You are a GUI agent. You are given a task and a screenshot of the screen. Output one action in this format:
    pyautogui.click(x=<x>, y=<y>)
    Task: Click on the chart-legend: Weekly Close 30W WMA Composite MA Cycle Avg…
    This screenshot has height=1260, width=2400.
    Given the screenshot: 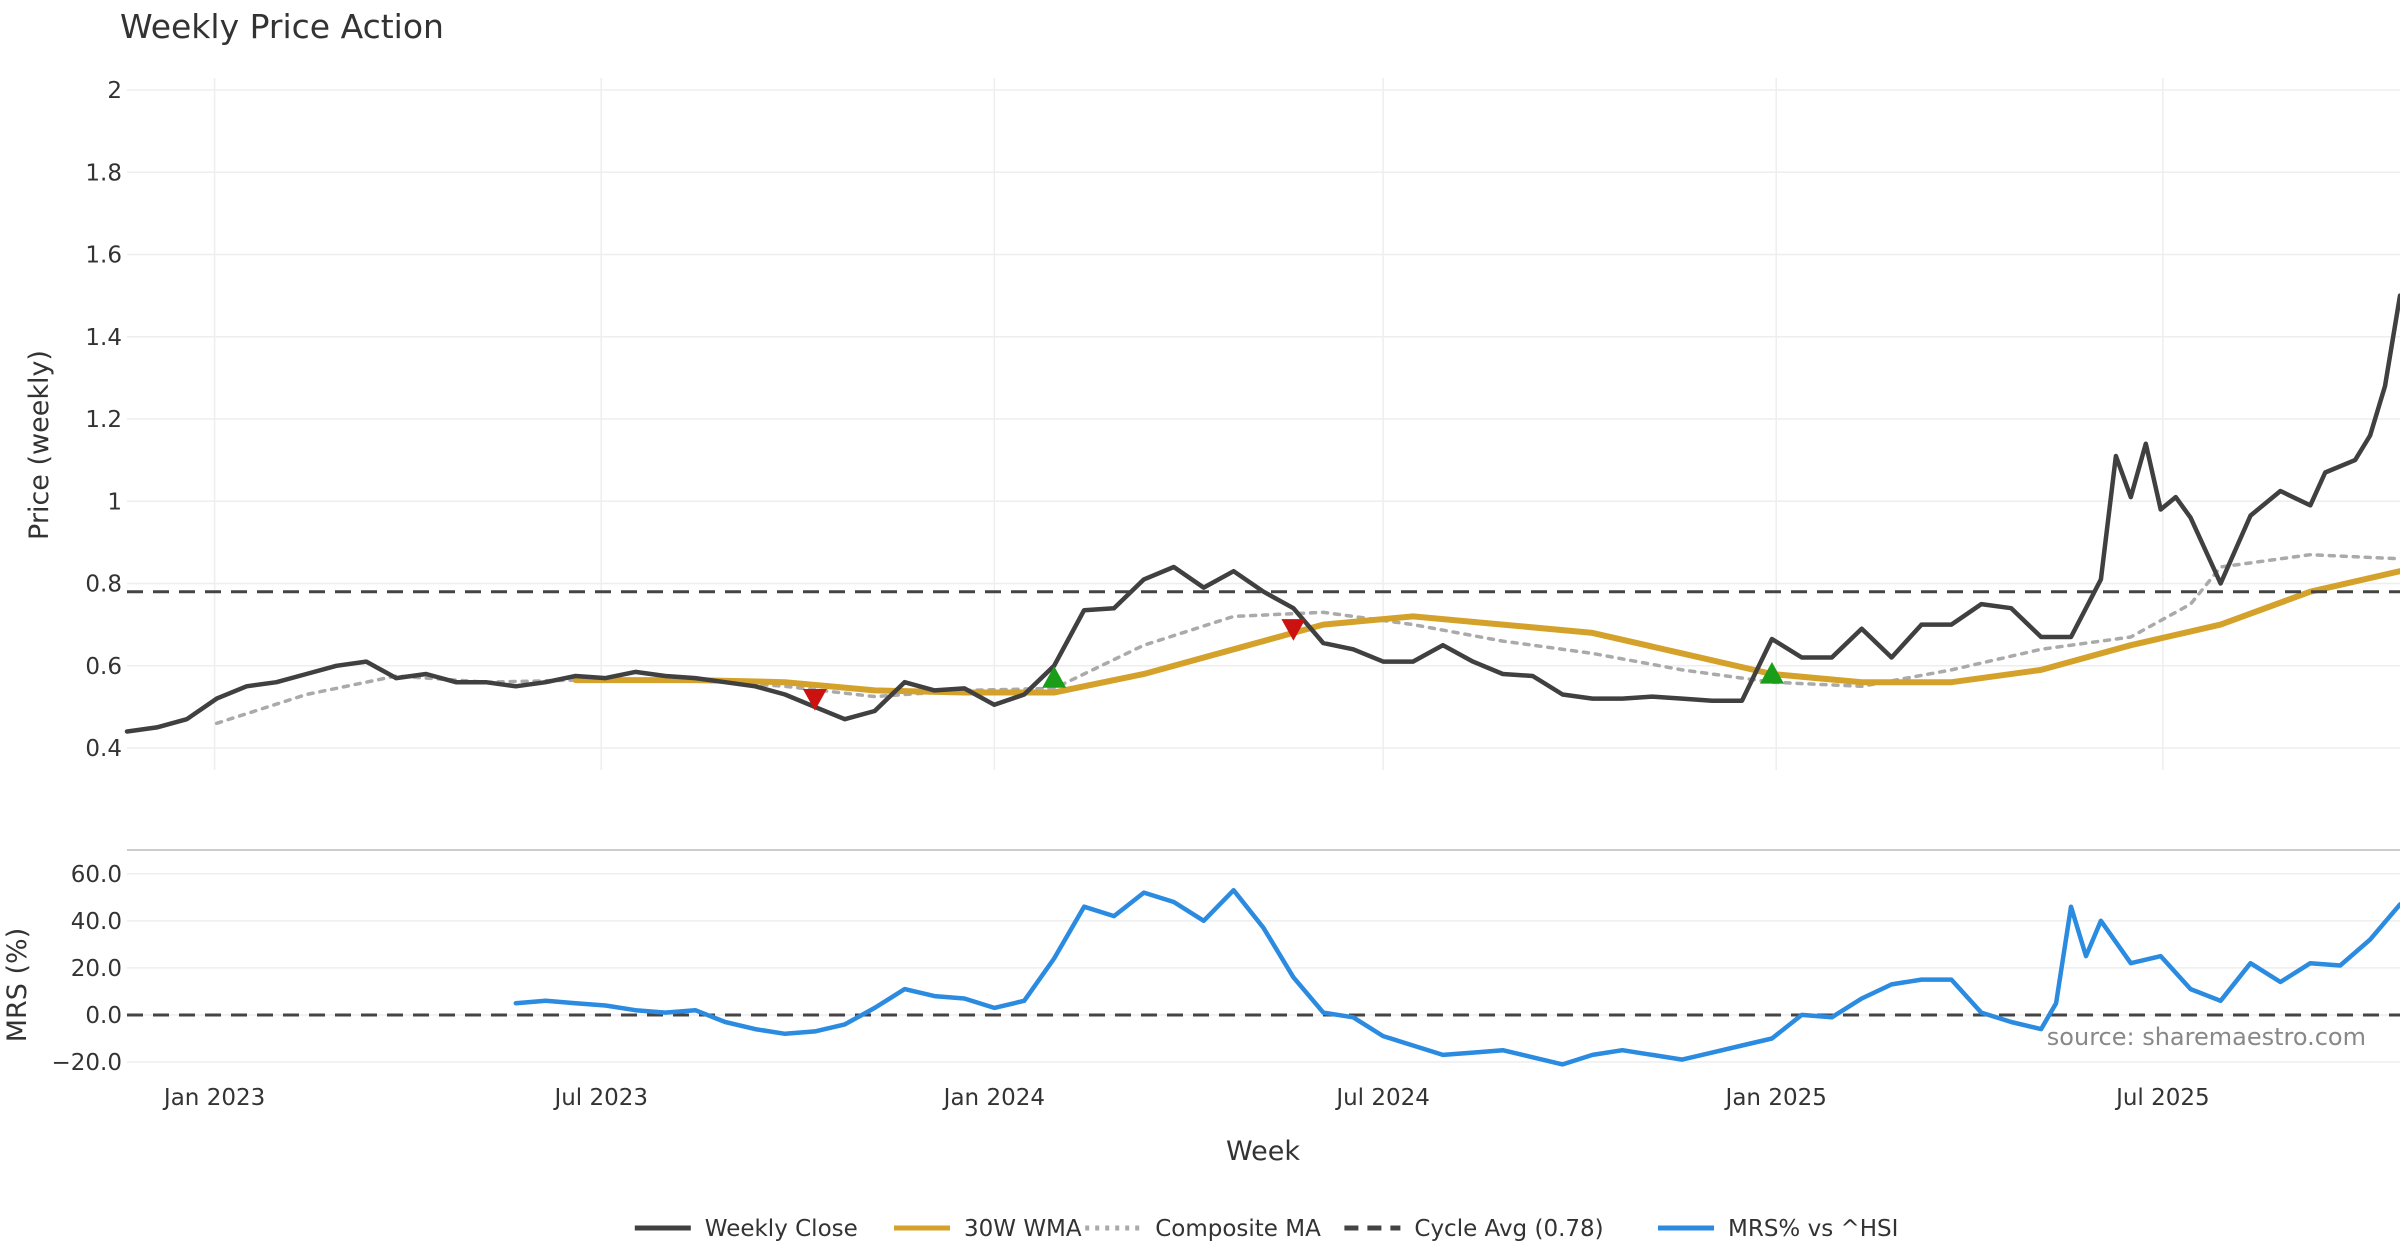 What is the action you would take?
    pyautogui.click(x=1266, y=1229)
    